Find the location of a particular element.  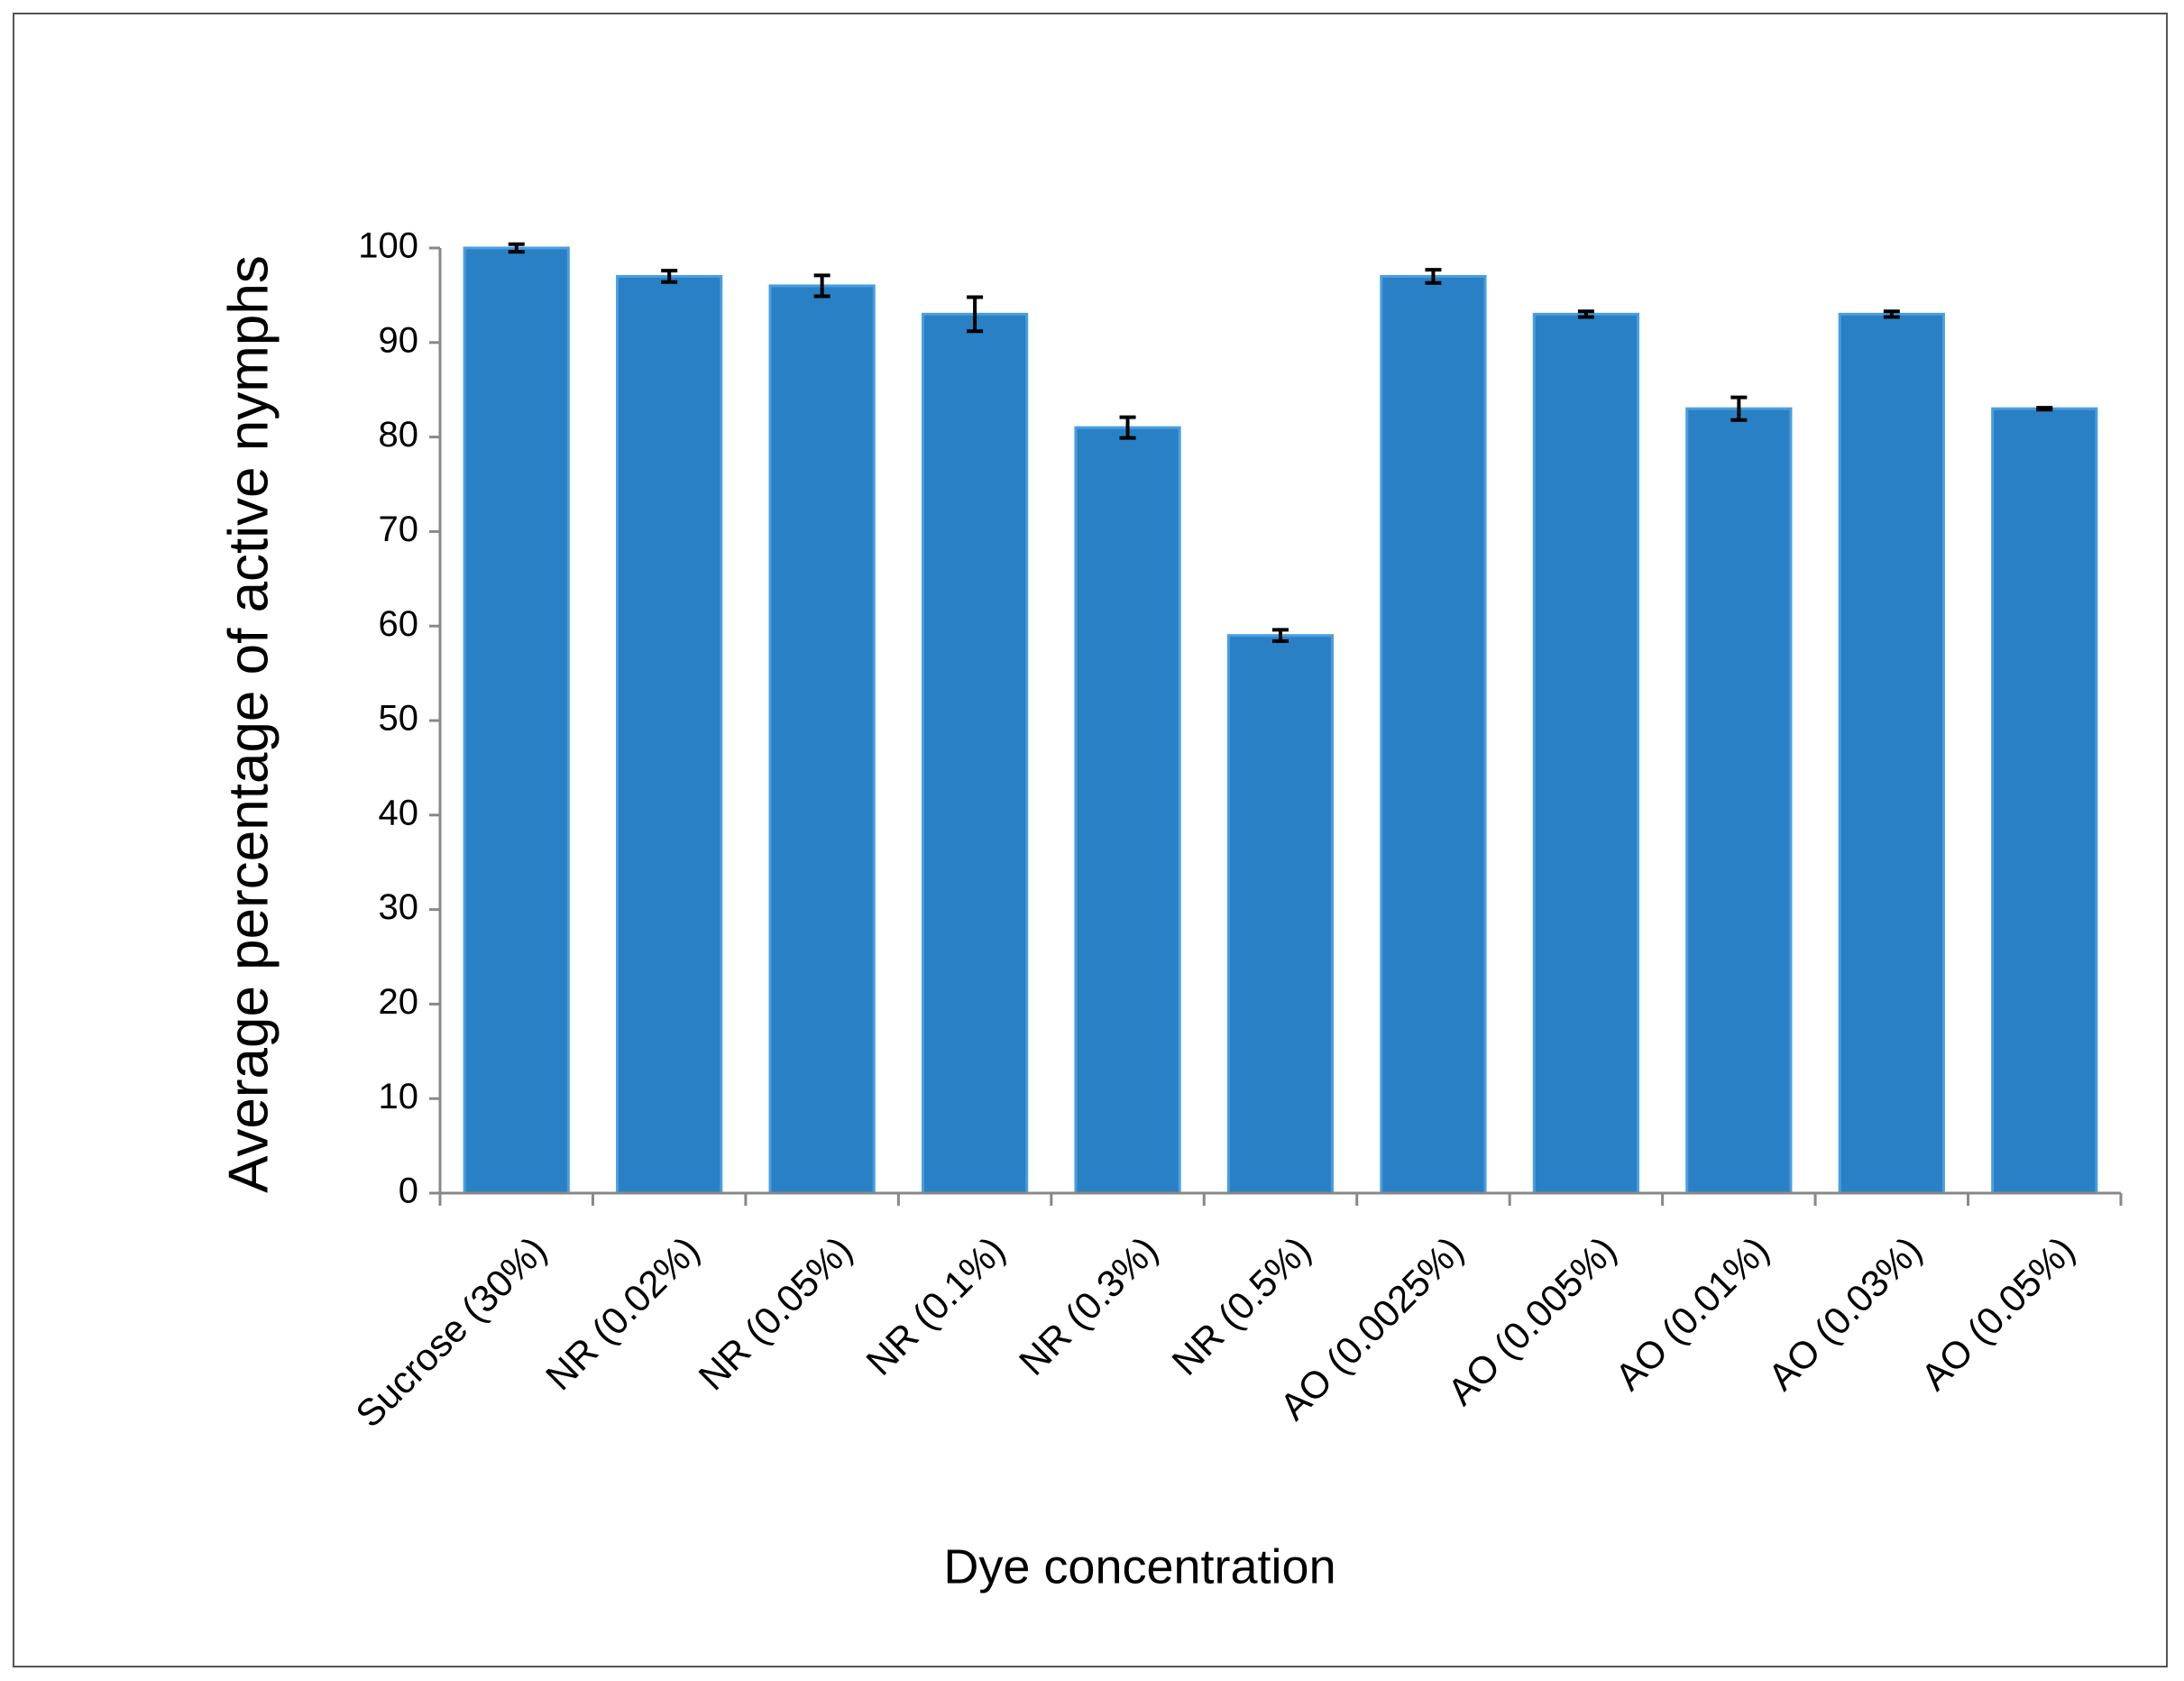

y-tick-label: 90 is located at coordinates (399, 340).